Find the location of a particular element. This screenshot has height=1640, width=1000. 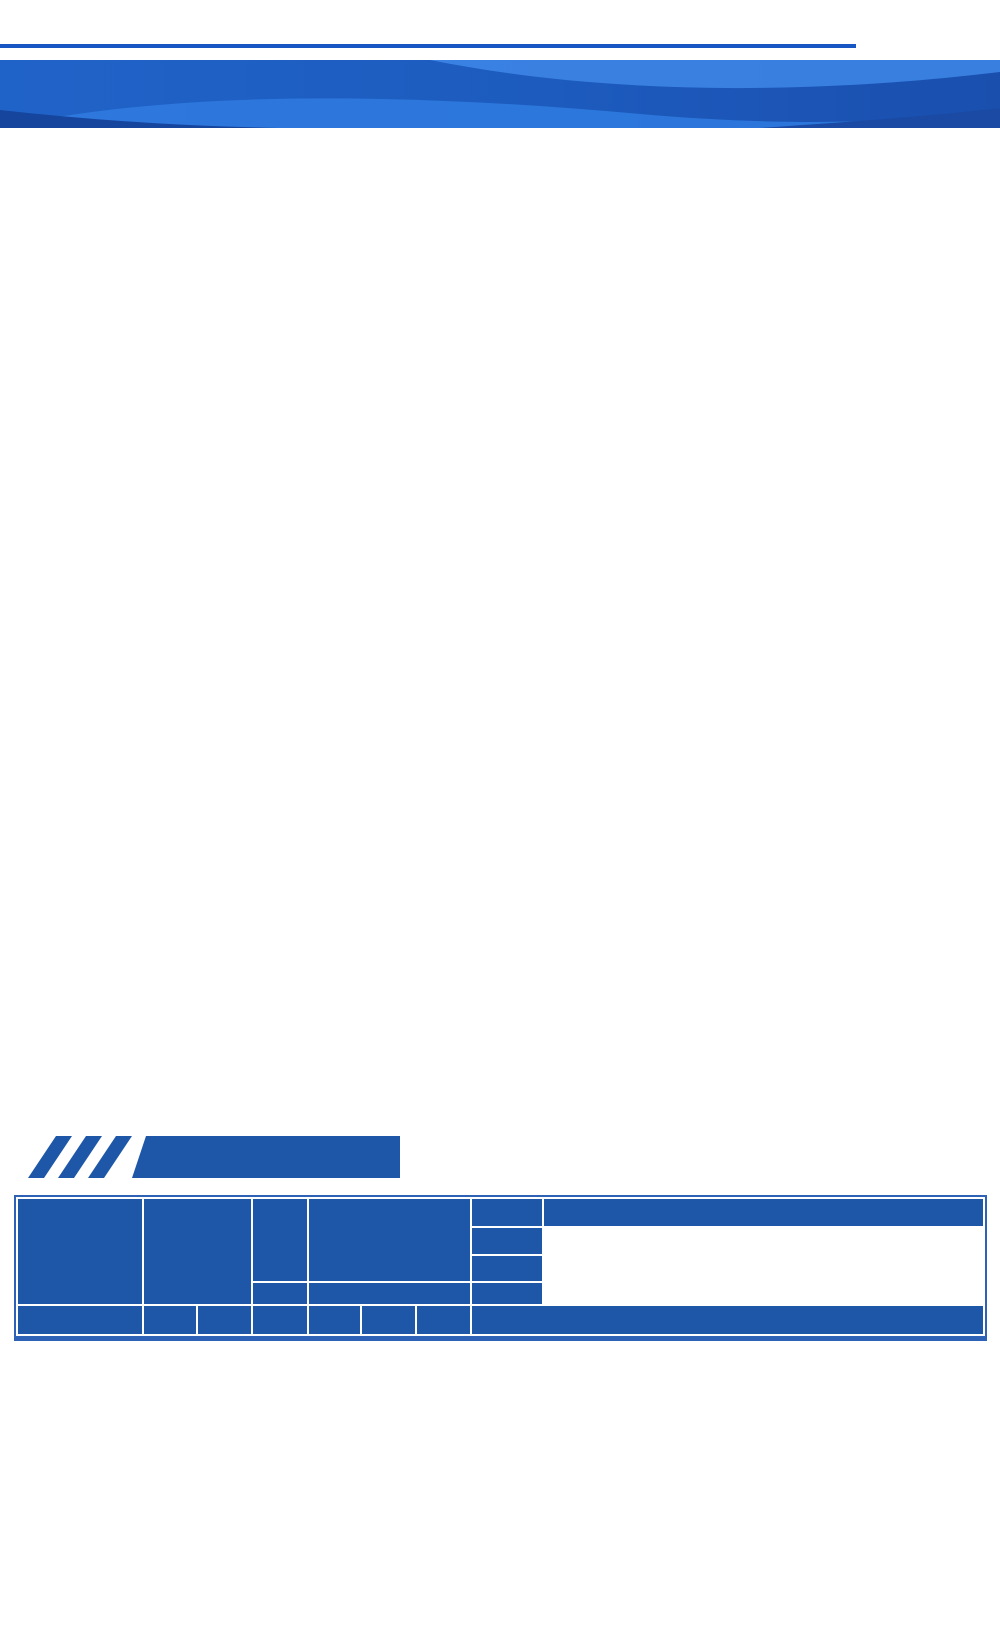

spec-table is located at coordinates (500, 1268).